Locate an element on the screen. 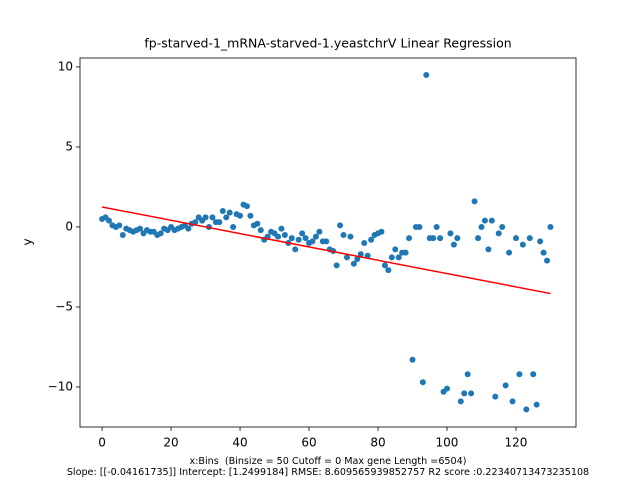  x-tick-label: 40 is located at coordinates (239, 443).